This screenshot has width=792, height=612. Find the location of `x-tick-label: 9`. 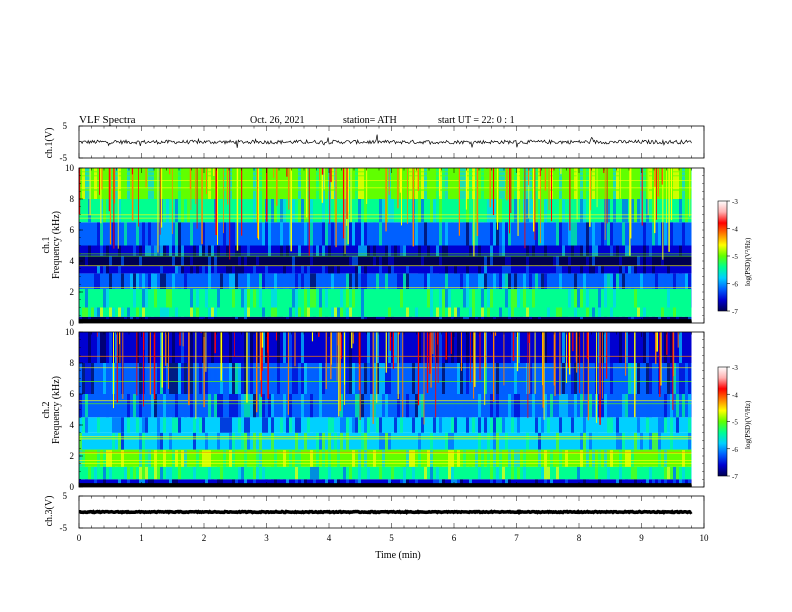

x-tick-label: 9 is located at coordinates (641, 538).